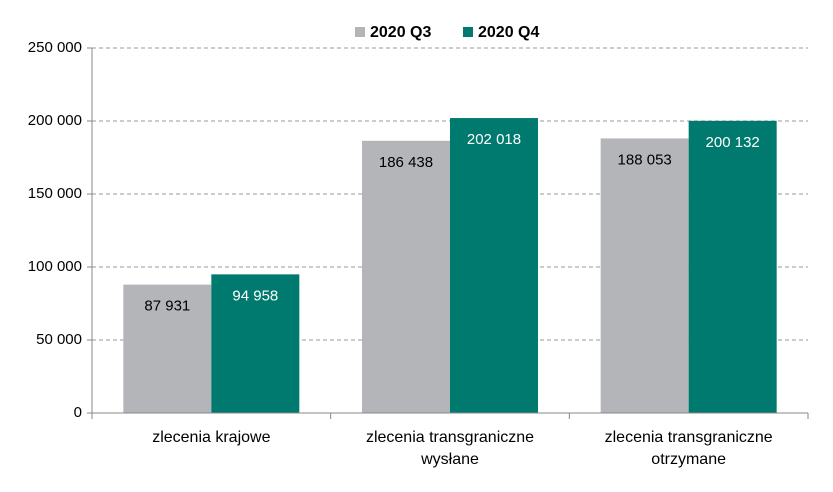  Describe the element at coordinates (55, 266) in the screenshot. I see `y-tick-label: 100 000` at that location.